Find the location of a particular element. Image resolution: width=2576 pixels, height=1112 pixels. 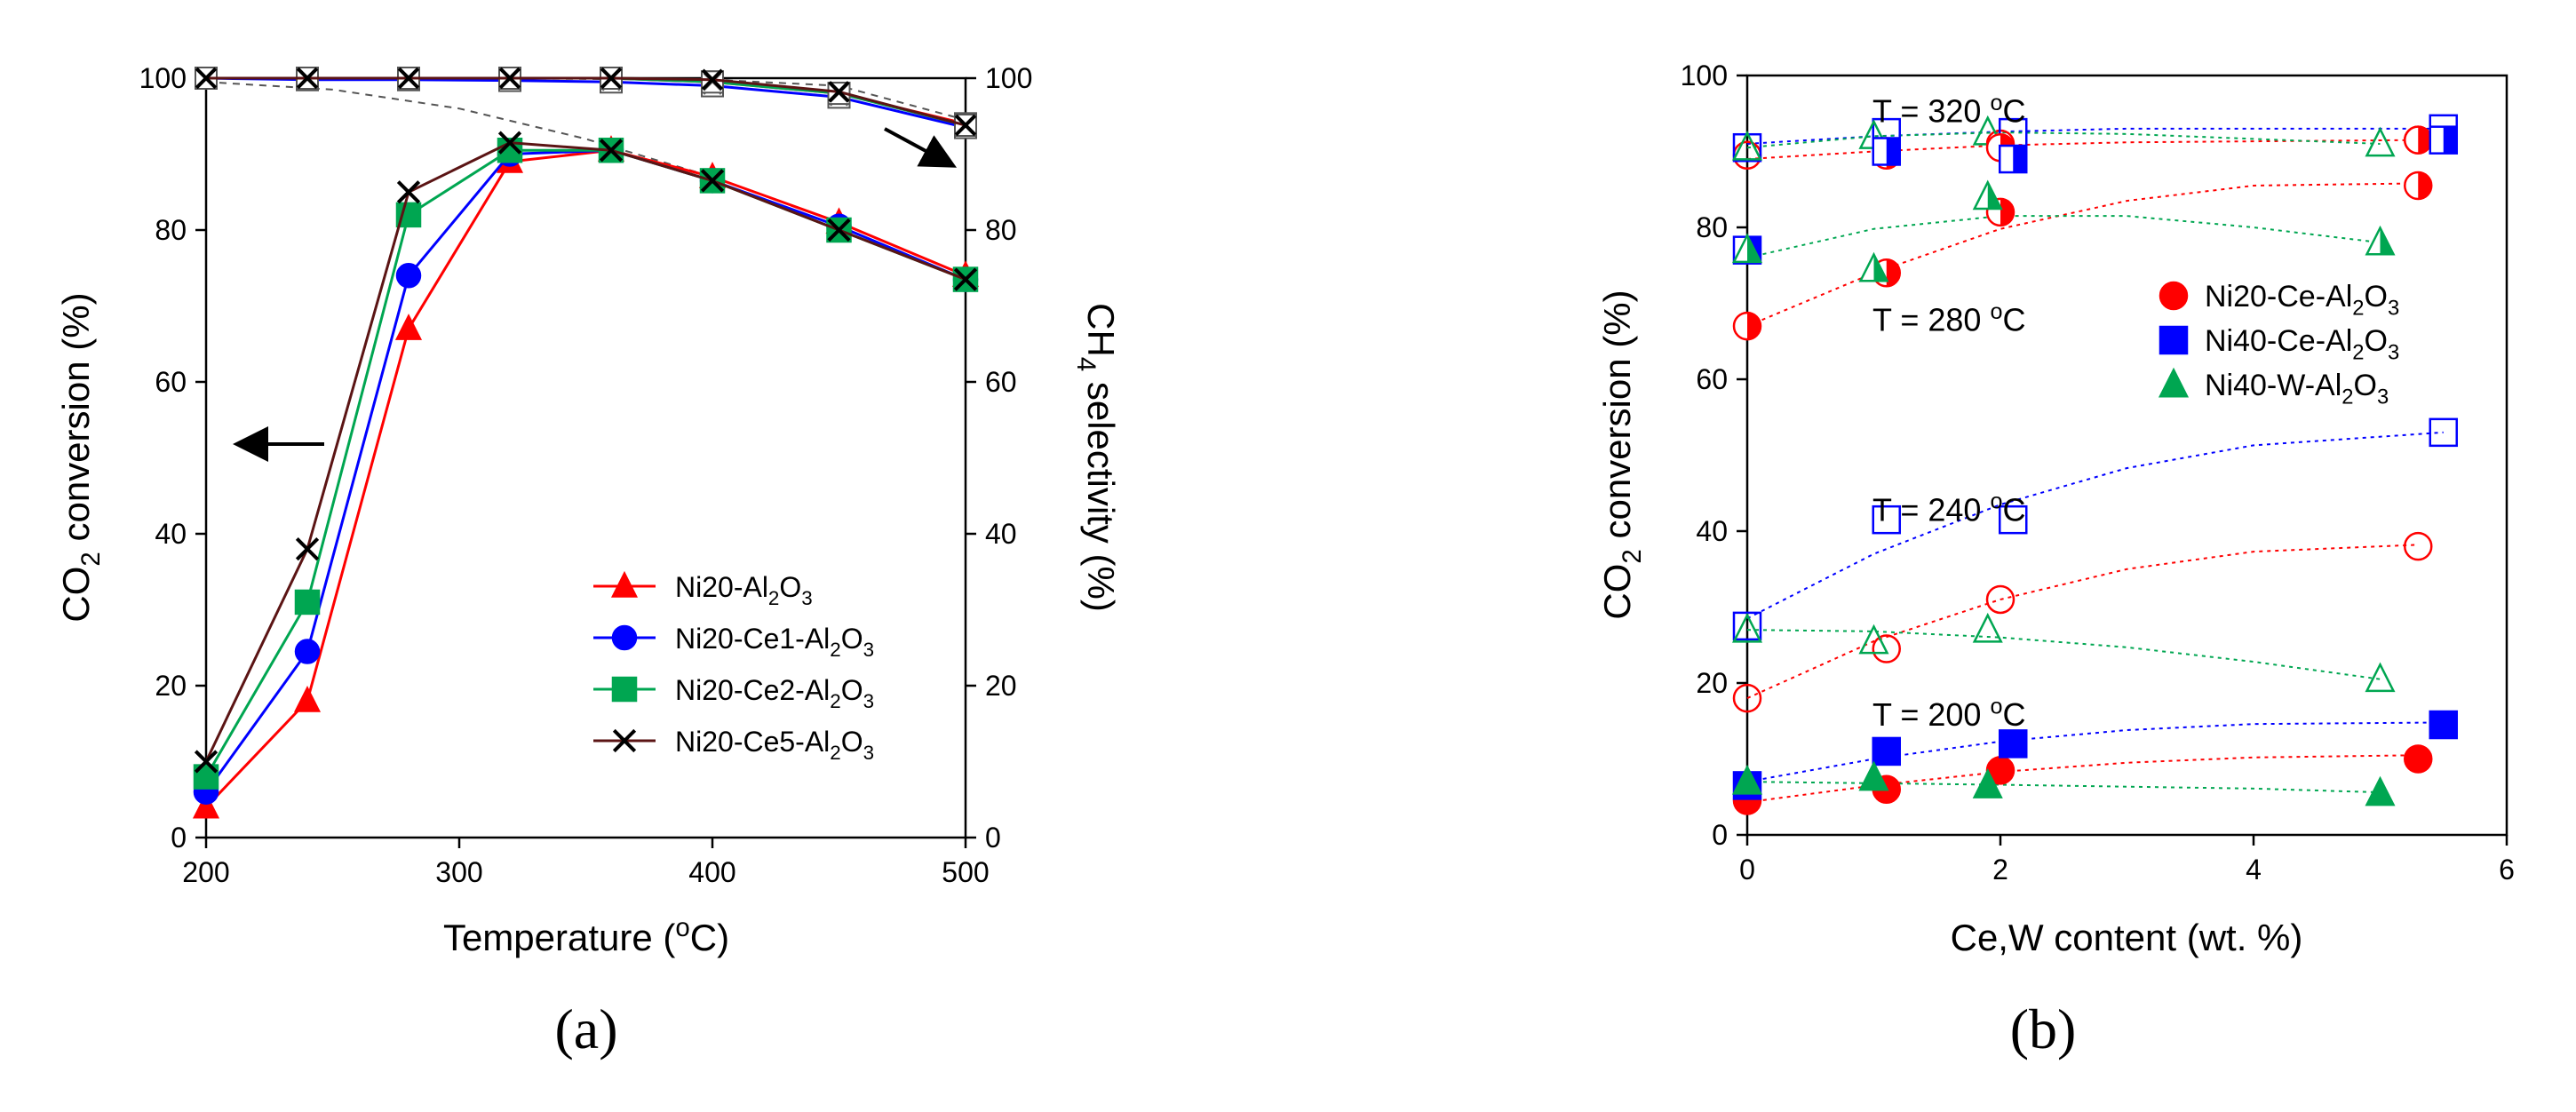

legend-label: Ni20-Ce5-Al2O3 is located at coordinates (774, 745).